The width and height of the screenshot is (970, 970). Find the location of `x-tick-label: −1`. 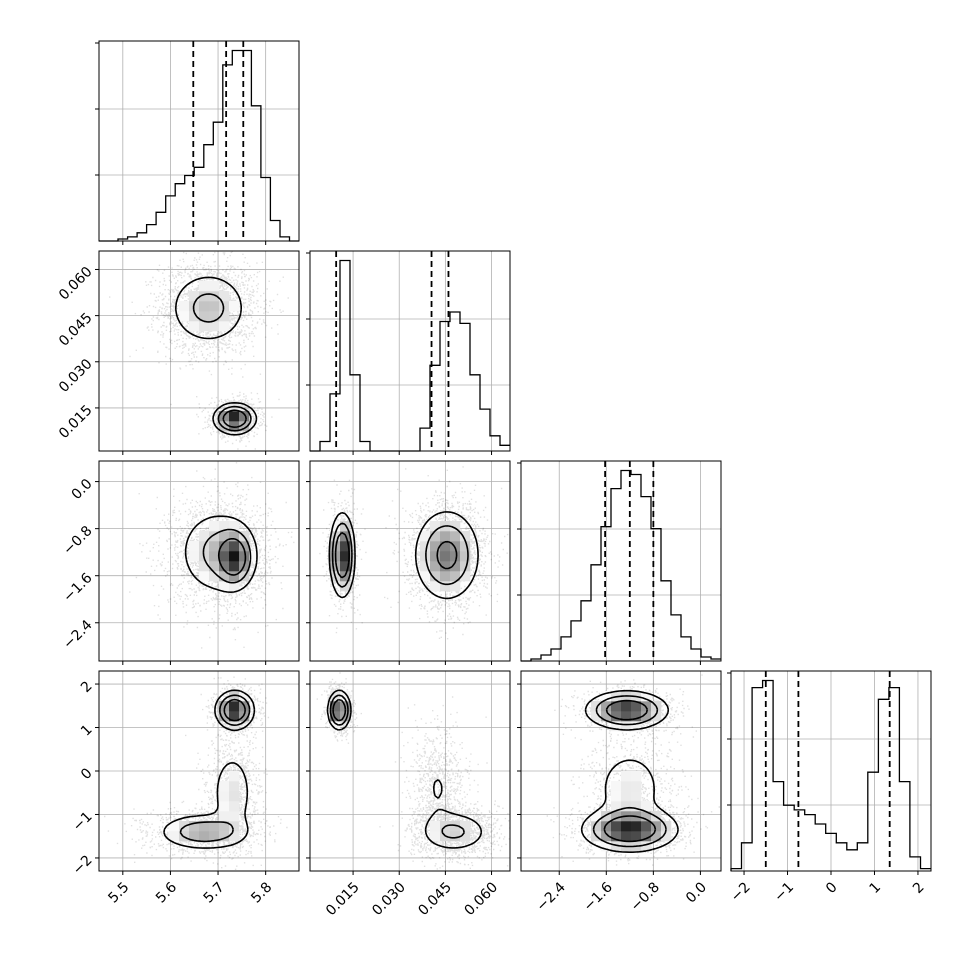

x-tick-label: −1 is located at coordinates (784, 892).